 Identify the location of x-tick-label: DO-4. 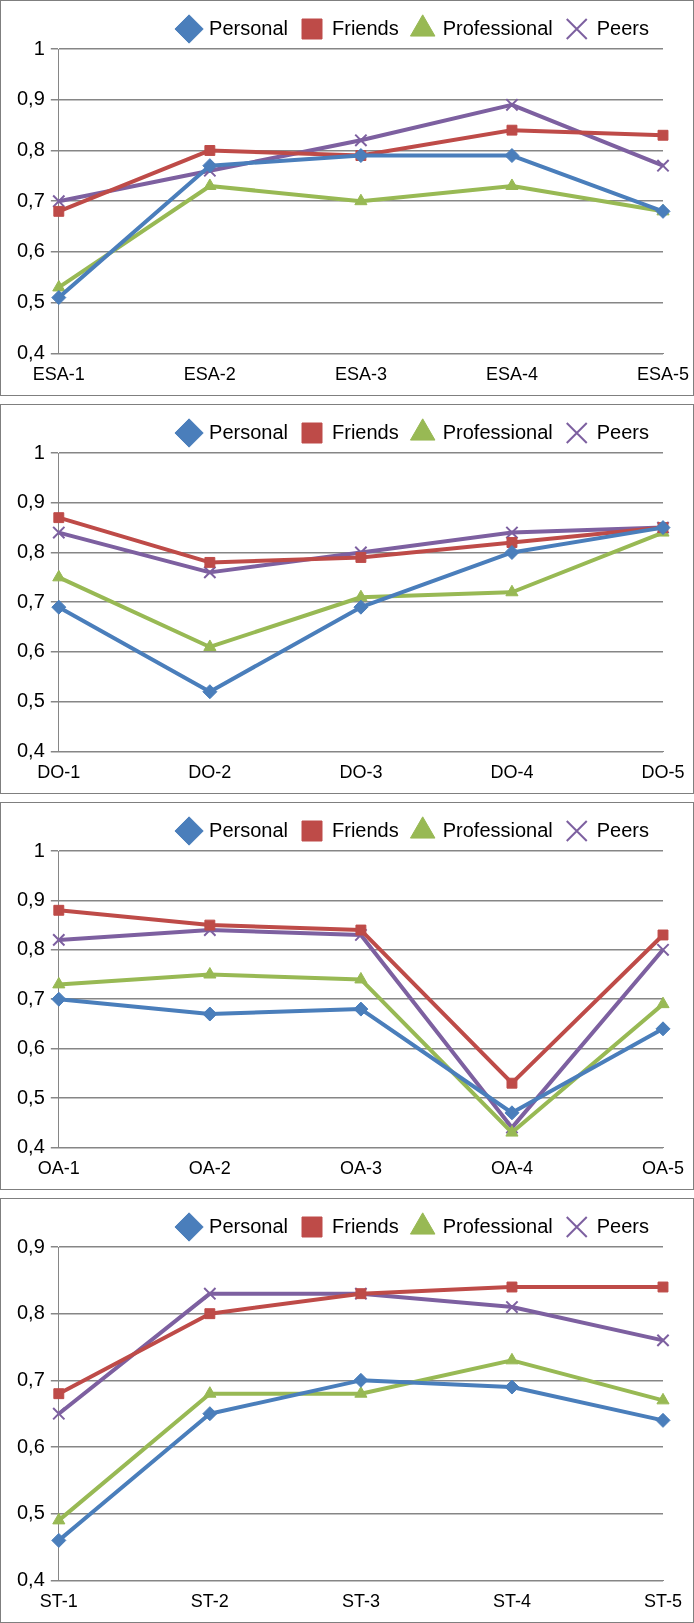
(512, 772).